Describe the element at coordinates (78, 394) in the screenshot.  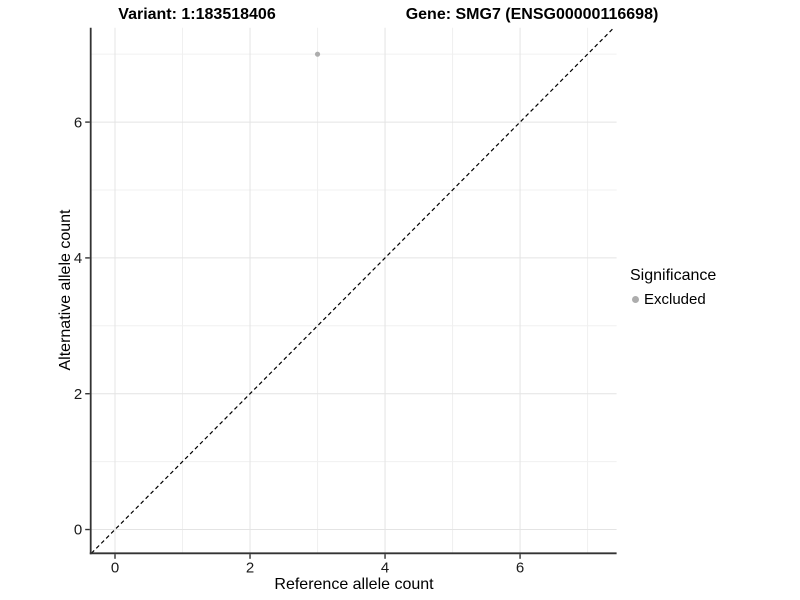
I see `y-tick-label: 2` at that location.